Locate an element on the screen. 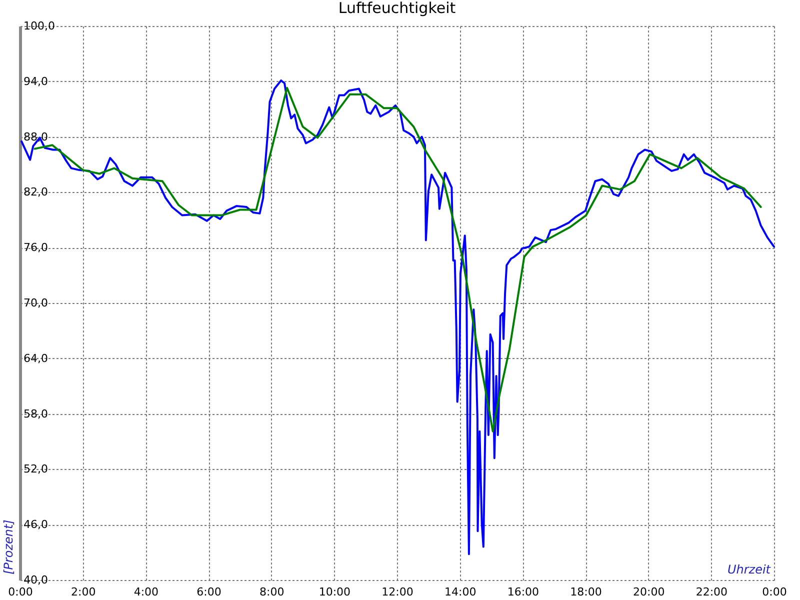 The height and width of the screenshot is (600, 800). y-tick-label: 94,0 is located at coordinates (36, 81).